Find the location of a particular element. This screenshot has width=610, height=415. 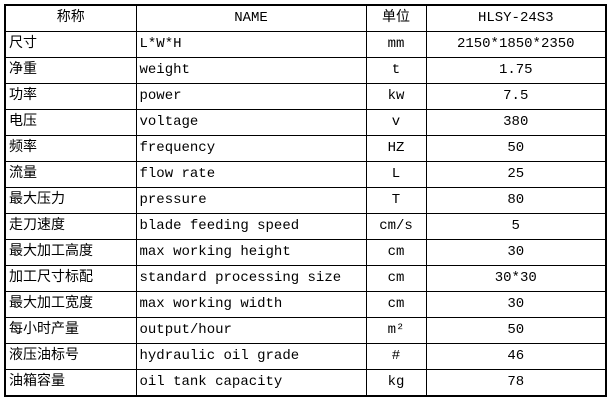

spec-unit-cell: v is located at coordinates (396, 122).